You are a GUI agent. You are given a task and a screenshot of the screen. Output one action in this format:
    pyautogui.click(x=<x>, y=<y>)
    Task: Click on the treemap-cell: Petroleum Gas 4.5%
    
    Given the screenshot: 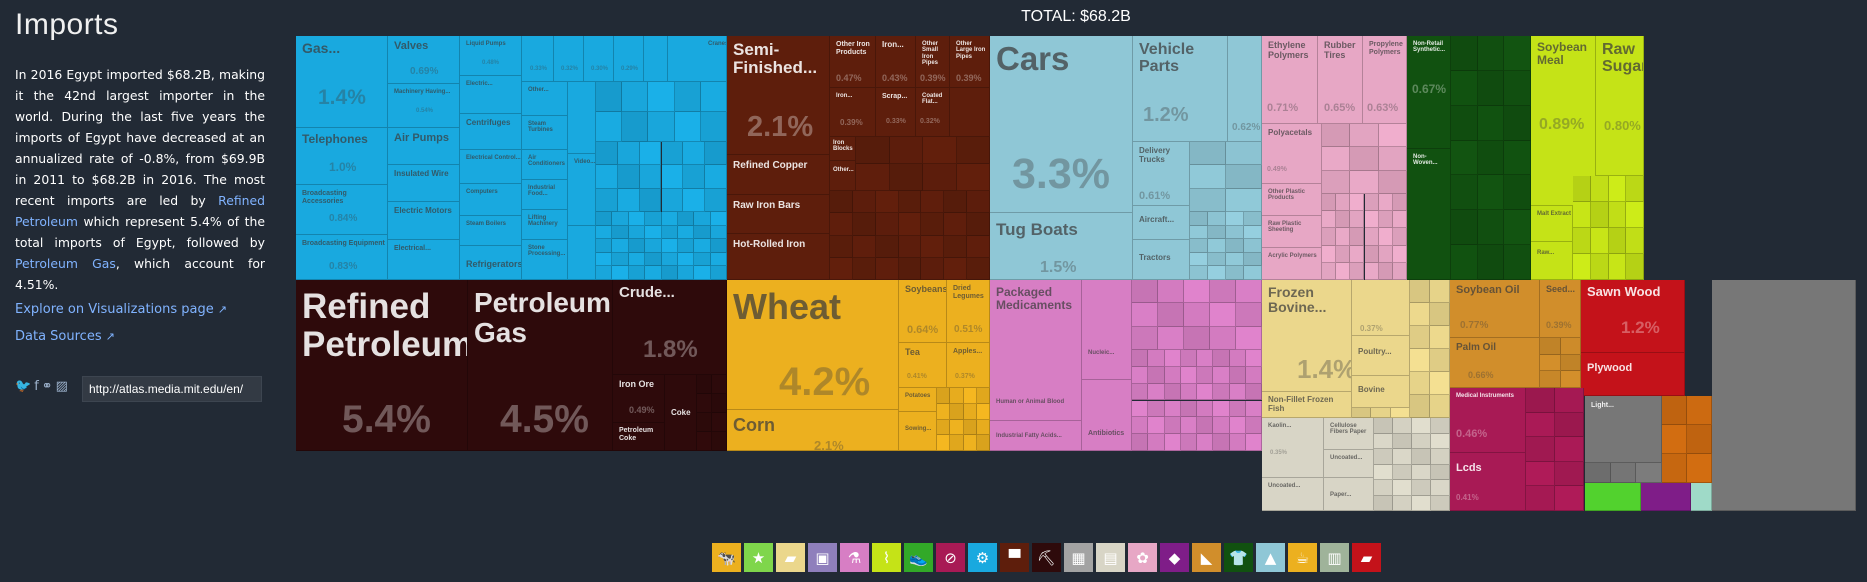 What is the action you would take?
    pyautogui.click(x=540, y=365)
    